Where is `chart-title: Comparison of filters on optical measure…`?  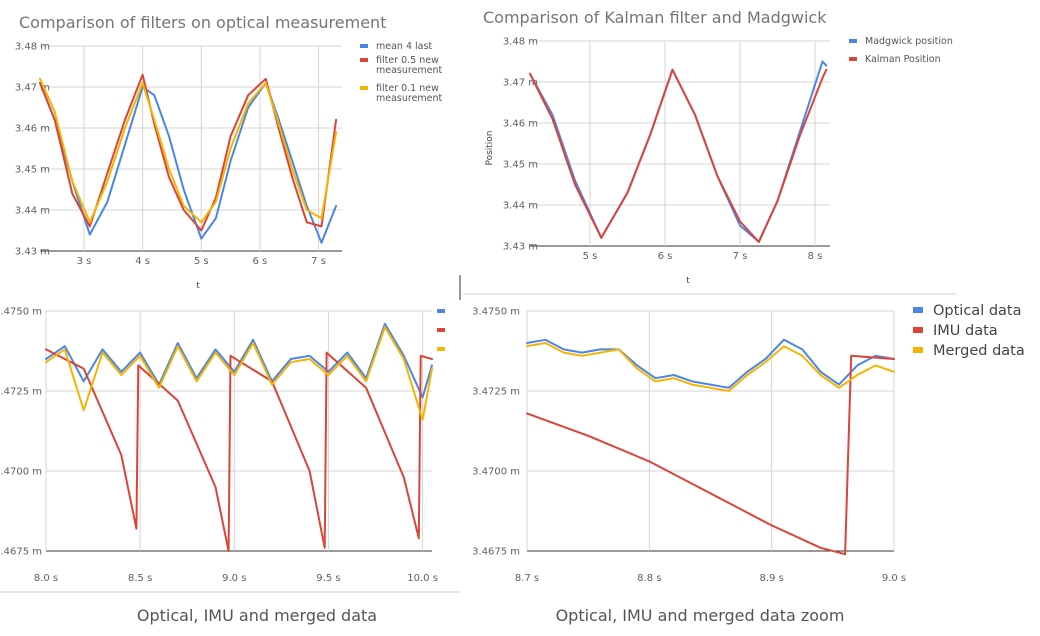 chart-title: Comparison of filters on optical measure… is located at coordinates (202, 22).